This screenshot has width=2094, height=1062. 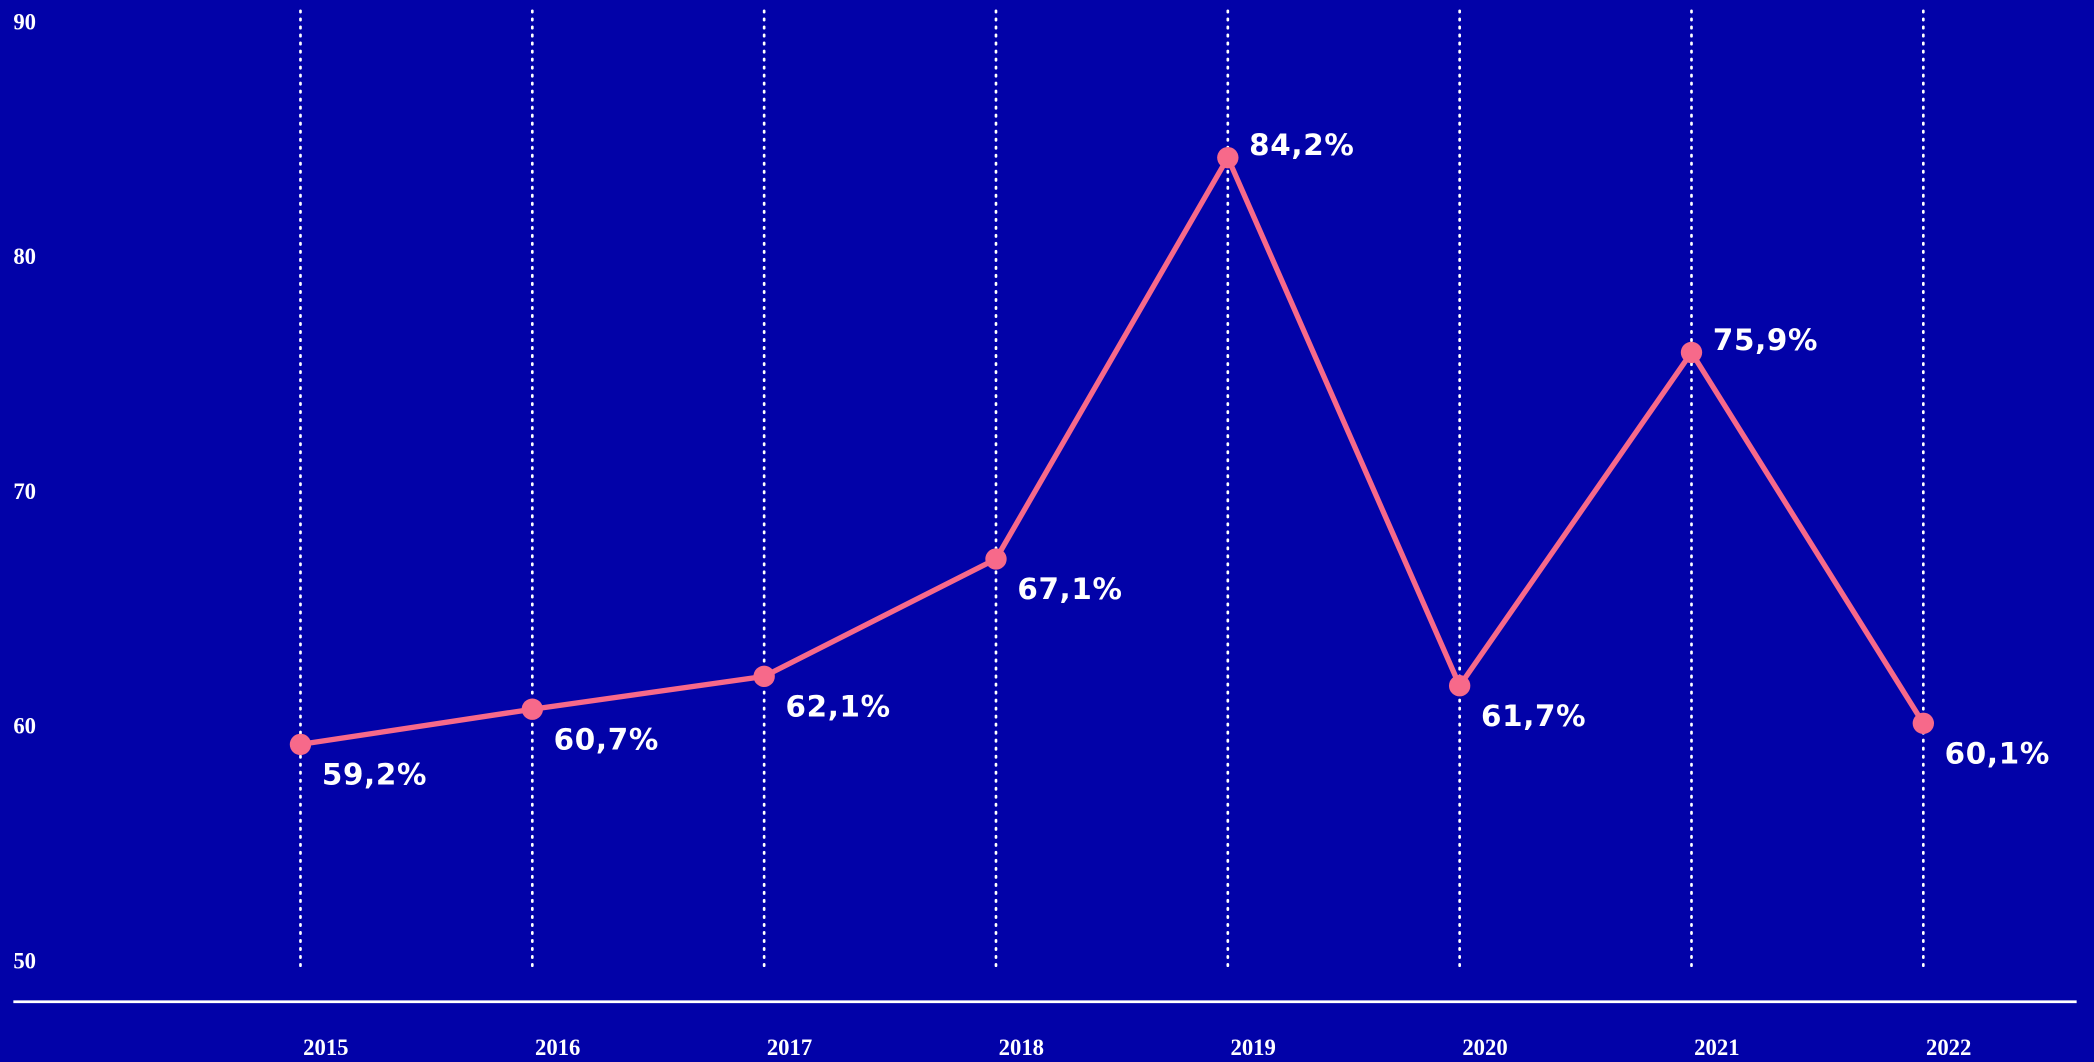 What do you see at coordinates (1997, 753) in the screenshot?
I see `value-label: 60,1%` at bounding box center [1997, 753].